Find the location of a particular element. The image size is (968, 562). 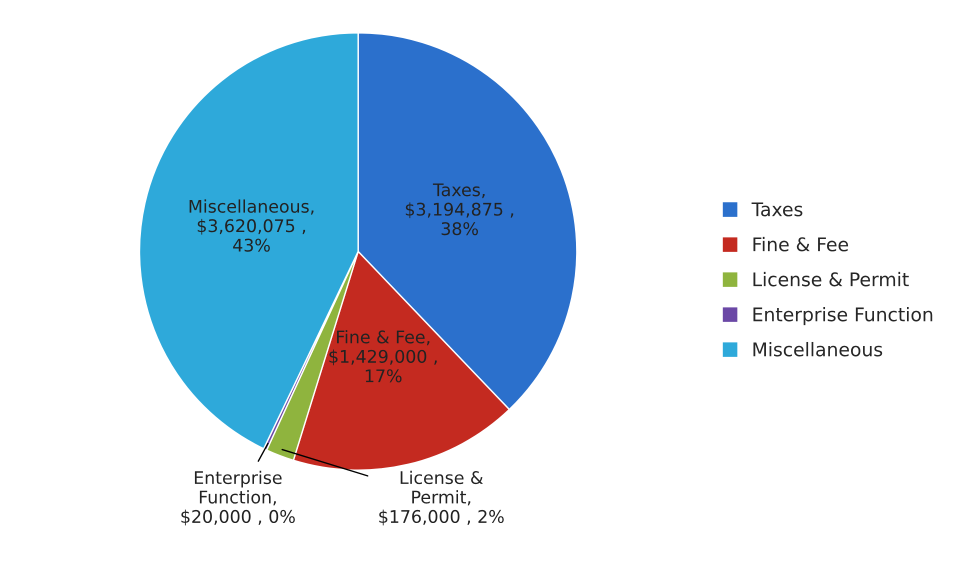

legend-label: Taxes is located at coordinates (777, 209).